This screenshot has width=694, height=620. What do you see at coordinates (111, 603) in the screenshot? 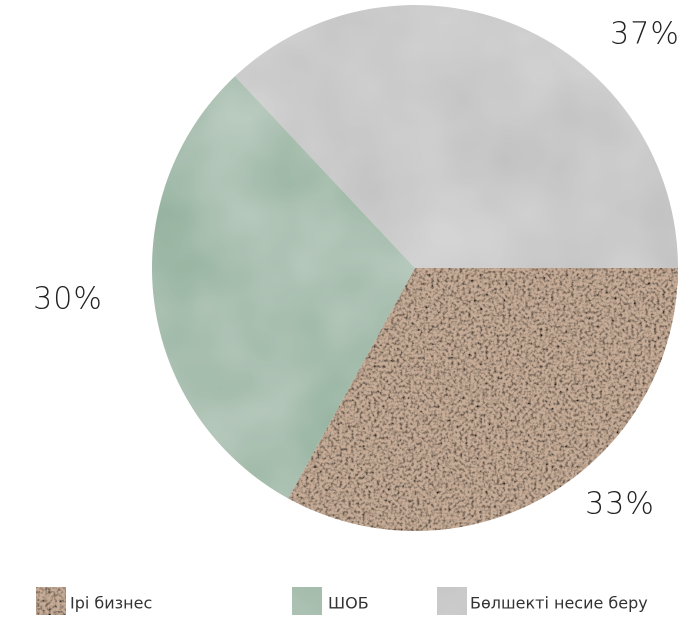
I see `legend-label: Ірі бизнес` at bounding box center [111, 603].